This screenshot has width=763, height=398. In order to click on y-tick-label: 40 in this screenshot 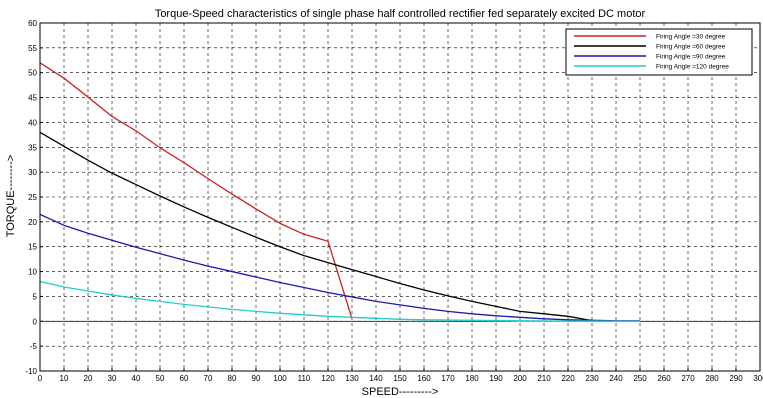, I will do `click(32, 122)`.